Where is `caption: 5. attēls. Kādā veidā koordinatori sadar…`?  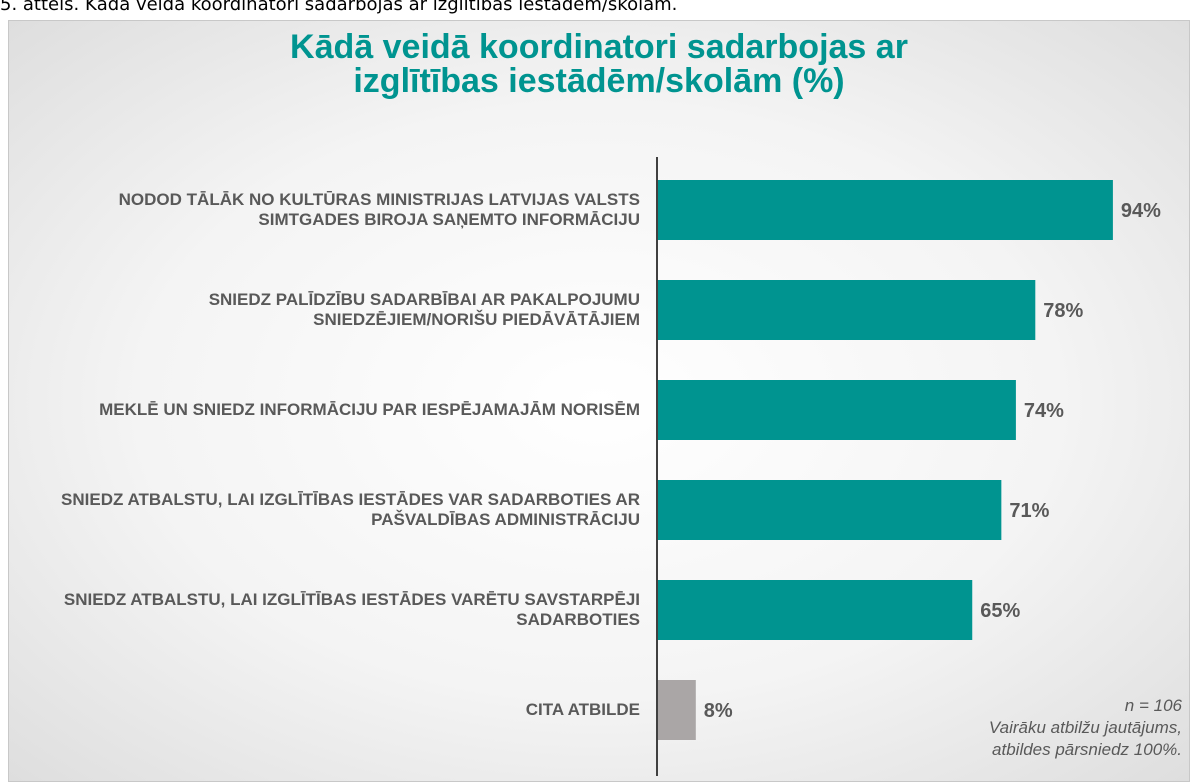
caption: 5. attēls. Kādā veidā koordinatori sadar… is located at coordinates (339, 7).